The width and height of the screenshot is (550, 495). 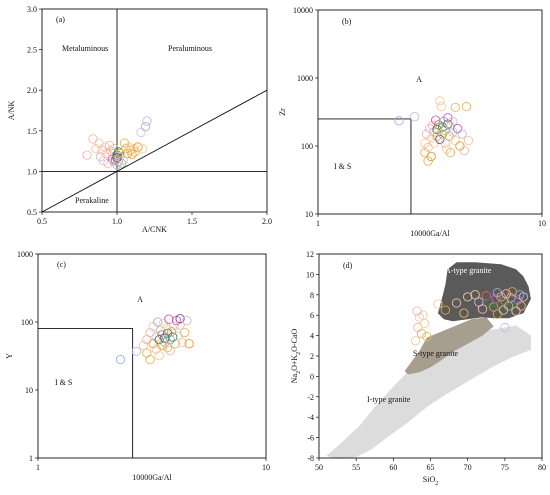 I want to click on x-tick-label: 75, so click(x=505, y=467).